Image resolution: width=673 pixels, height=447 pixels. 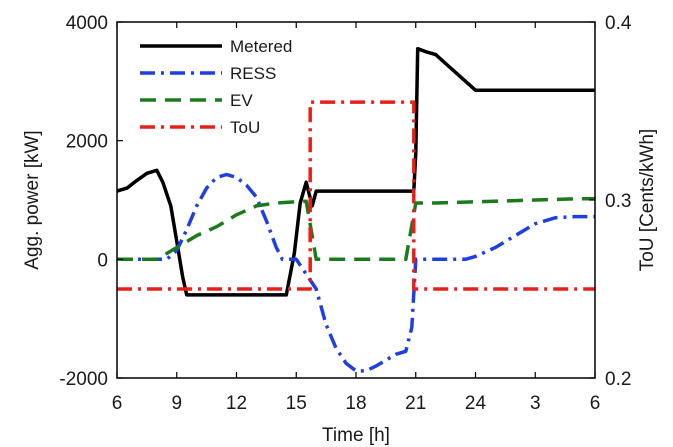 I want to click on legend-label-tou: ToU, so click(x=245, y=127).